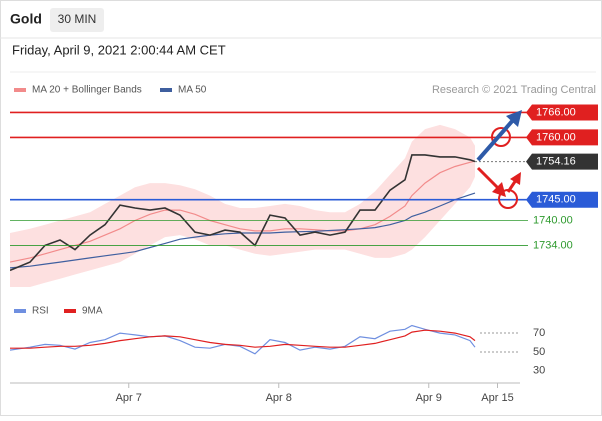  What do you see at coordinates (514, 118) in the screenshot?
I see `up-arrow-head` at bounding box center [514, 118].